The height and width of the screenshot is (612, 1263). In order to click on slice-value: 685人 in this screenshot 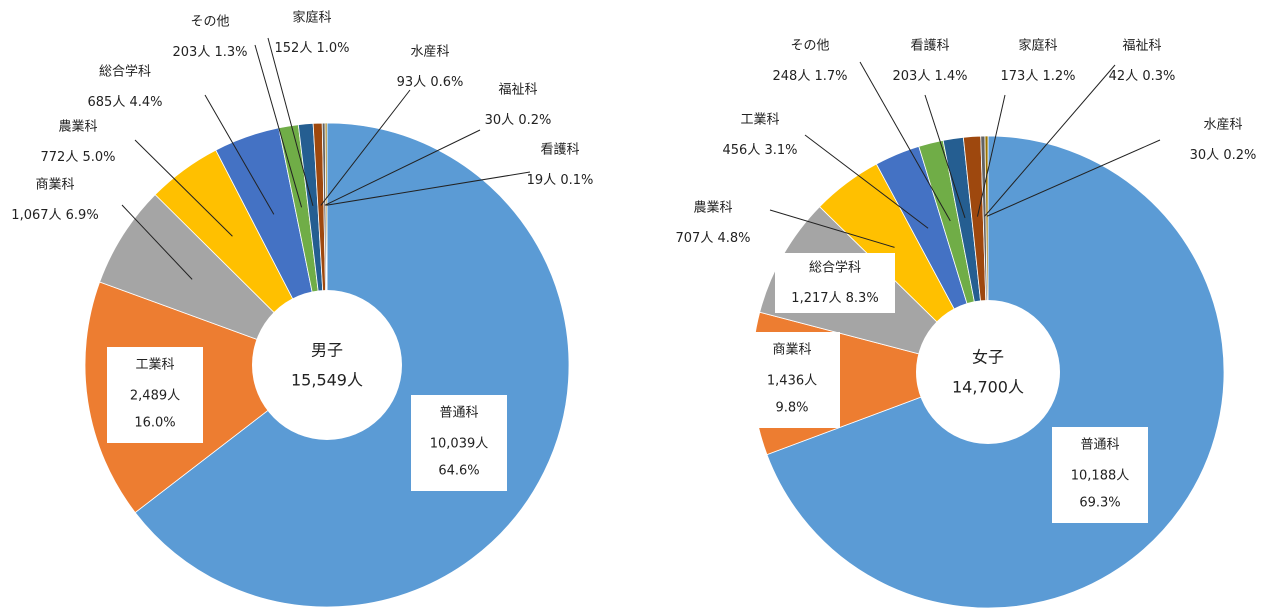, I will do `click(107, 102)`.